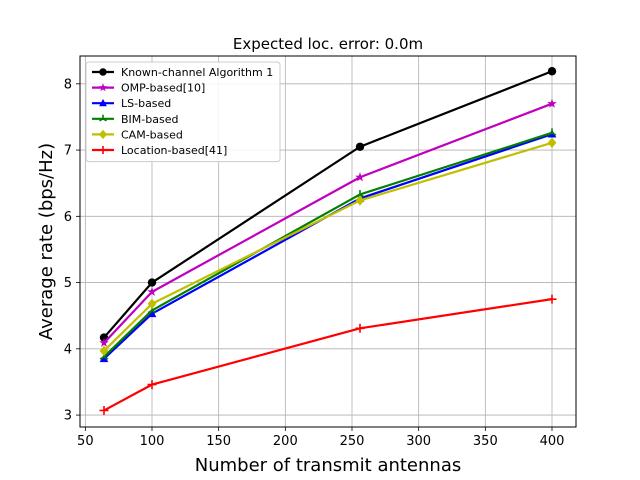 The height and width of the screenshot is (480, 640). What do you see at coordinates (68, 349) in the screenshot?
I see `y-tick-label: 4` at bounding box center [68, 349].